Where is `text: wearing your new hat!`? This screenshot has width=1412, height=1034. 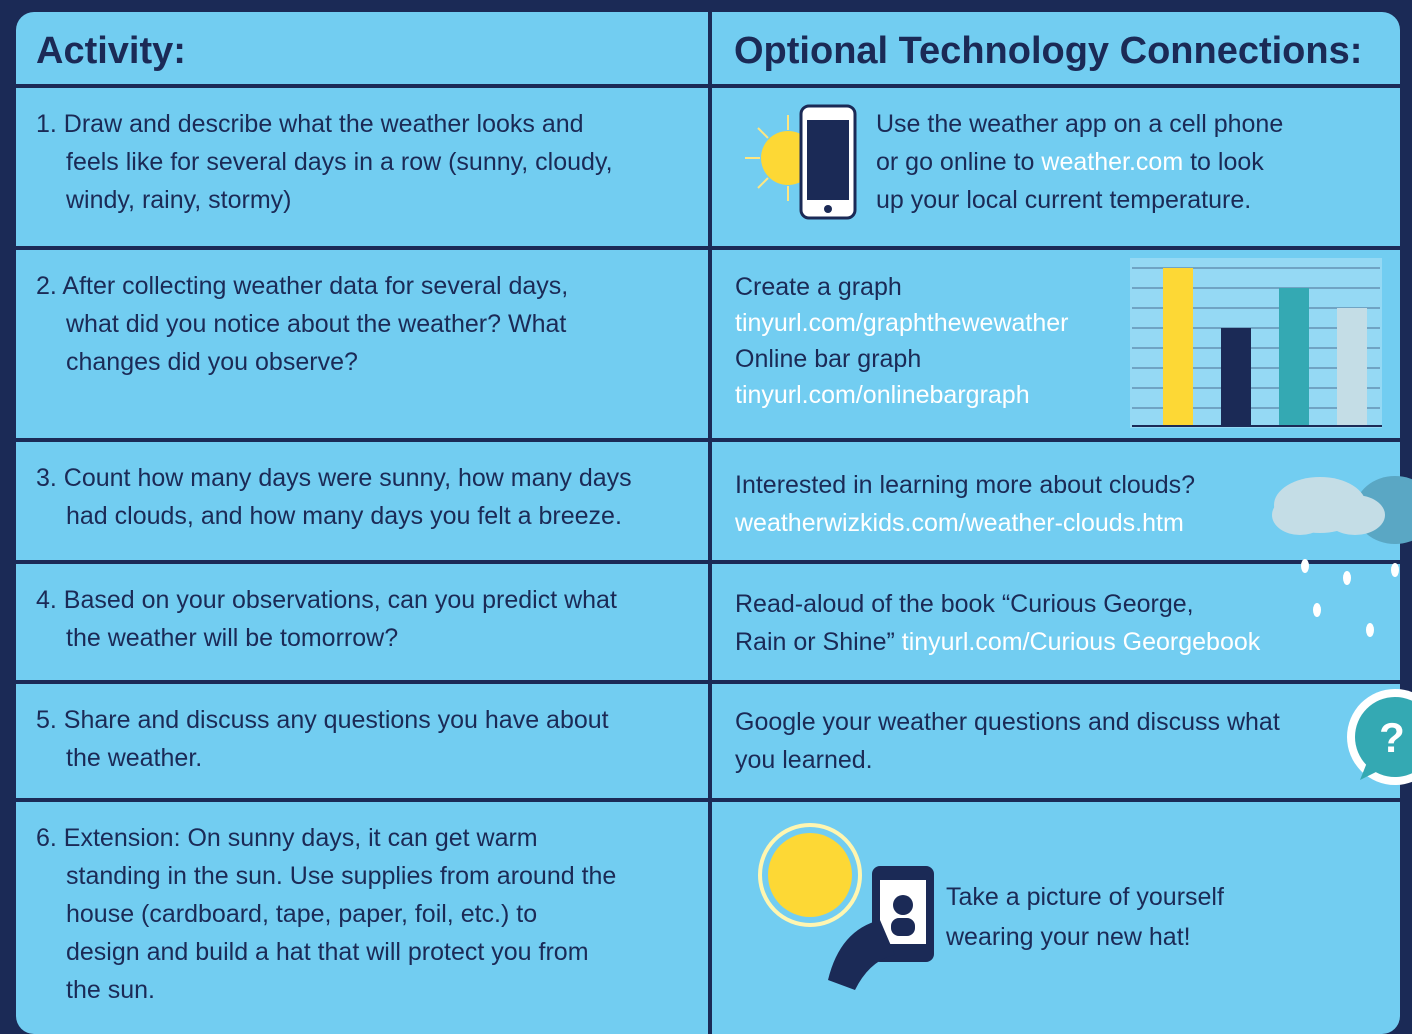
text: wearing your new hat! is located at coordinates (1068, 937).